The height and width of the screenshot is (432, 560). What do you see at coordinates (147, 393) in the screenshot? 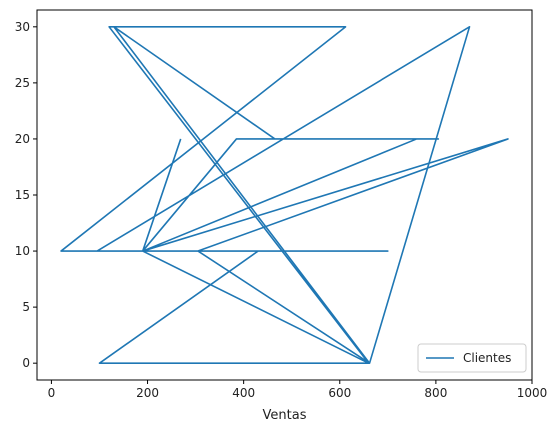
I see `x-tick-label: 200` at bounding box center [147, 393].